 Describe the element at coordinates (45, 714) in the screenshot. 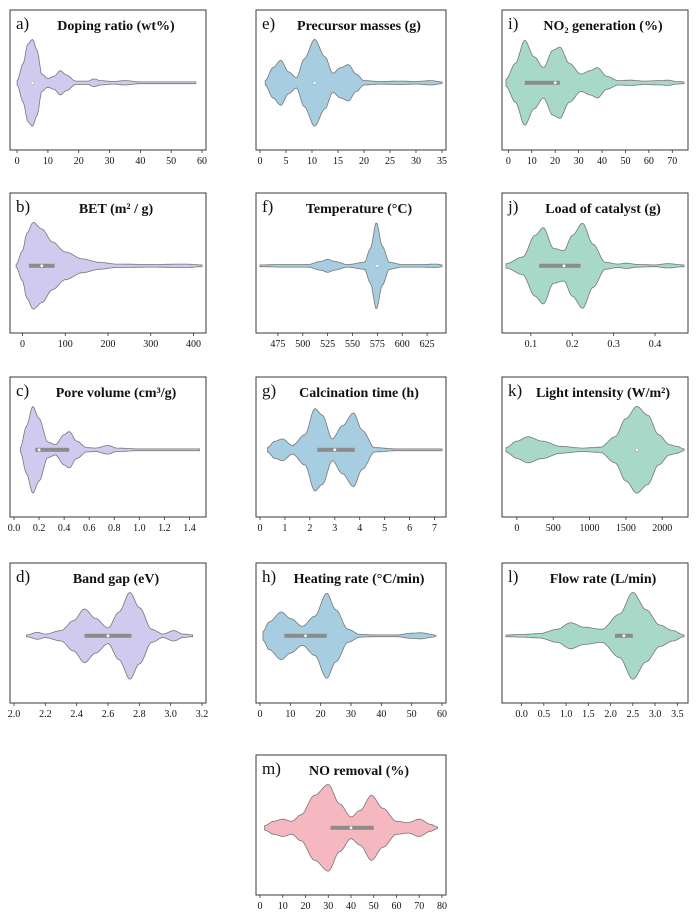

I see `x-tick-label: 2.2` at that location.